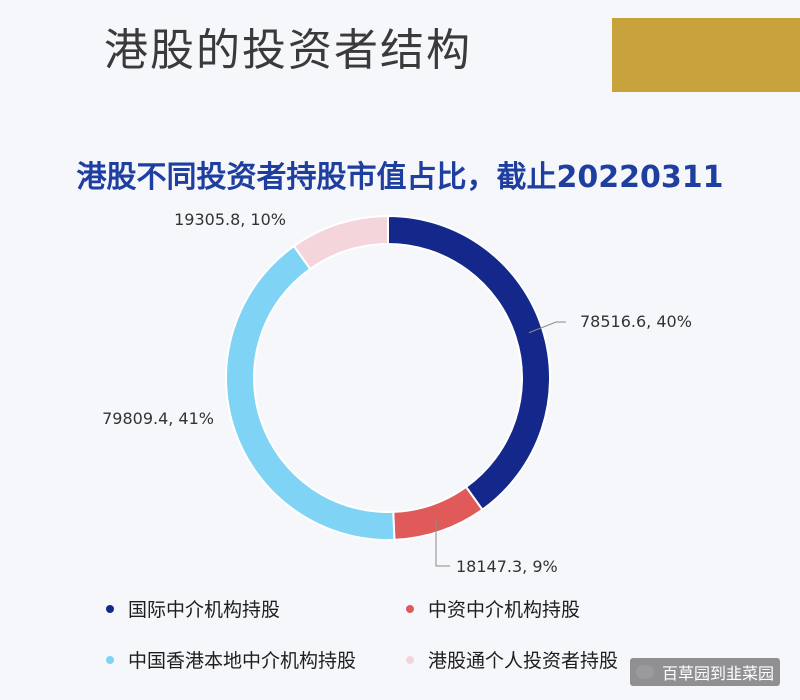  Describe the element at coordinates (717, 673) in the screenshot. I see `watermark-text: 百草园到韭菜园` at that location.